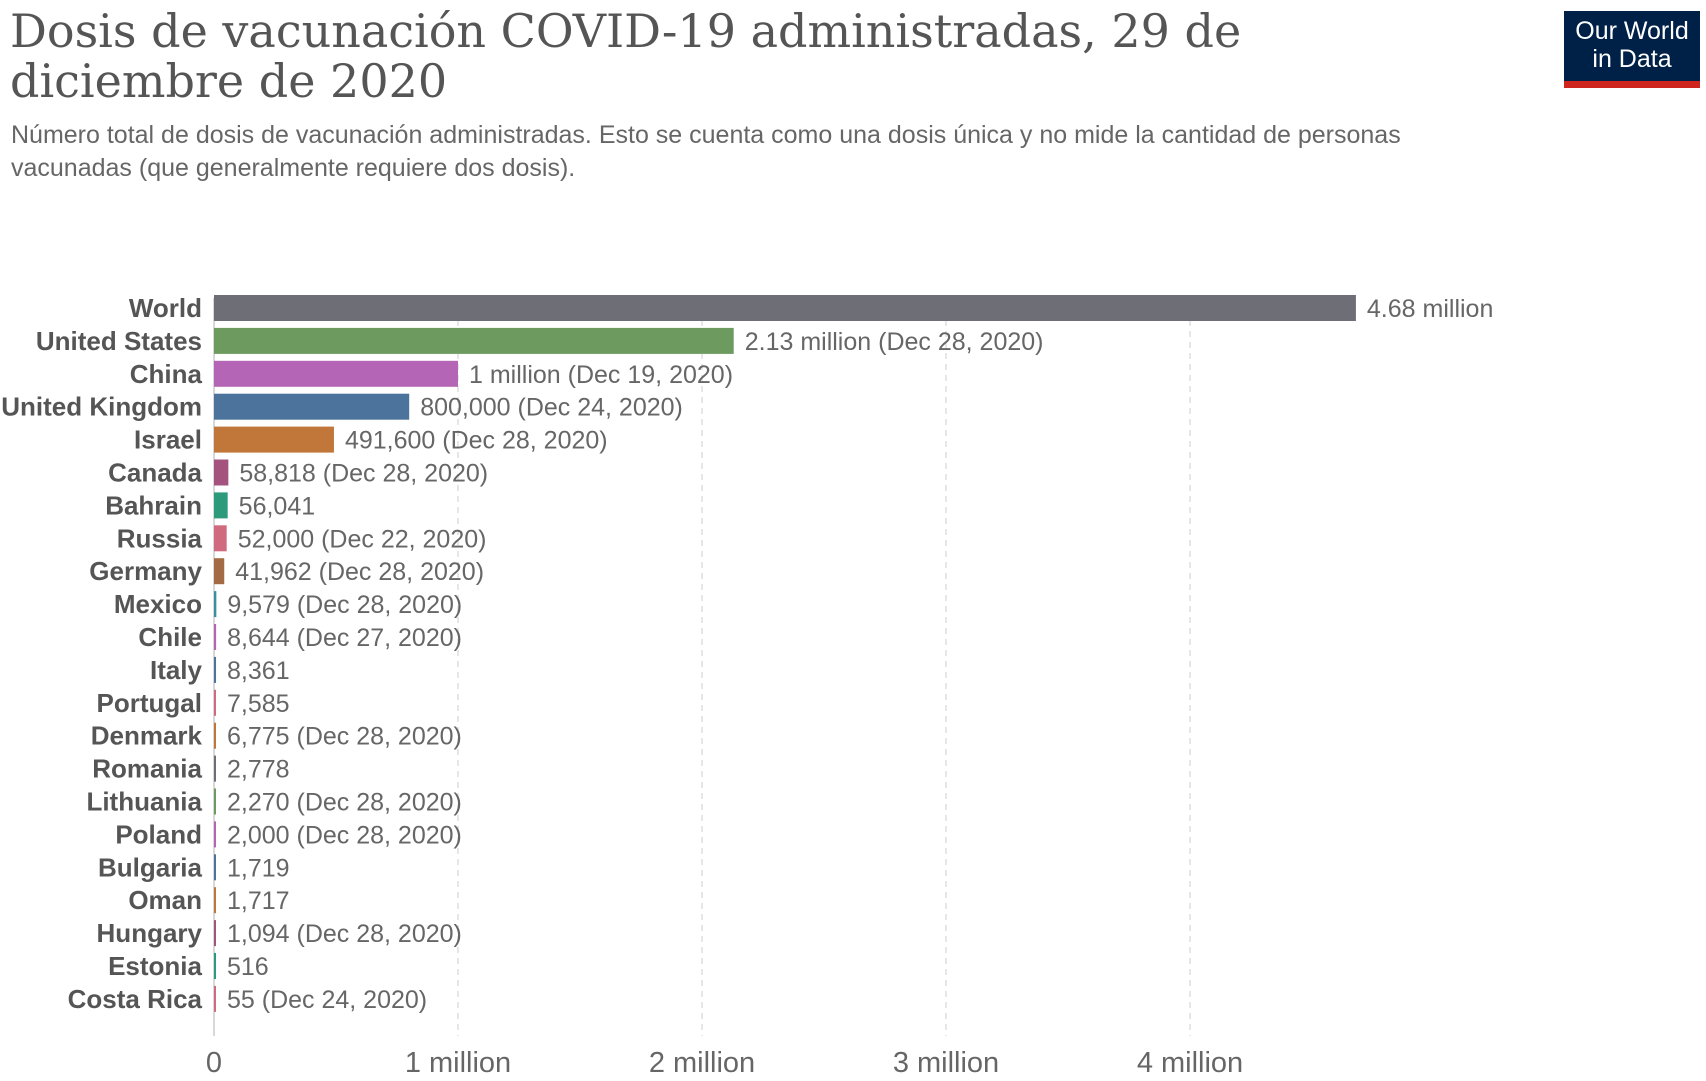 Image resolution: width=1706 pixels, height=1081 pixels. Describe the element at coordinates (147, 736) in the screenshot. I see `category-label: Denmark` at that location.